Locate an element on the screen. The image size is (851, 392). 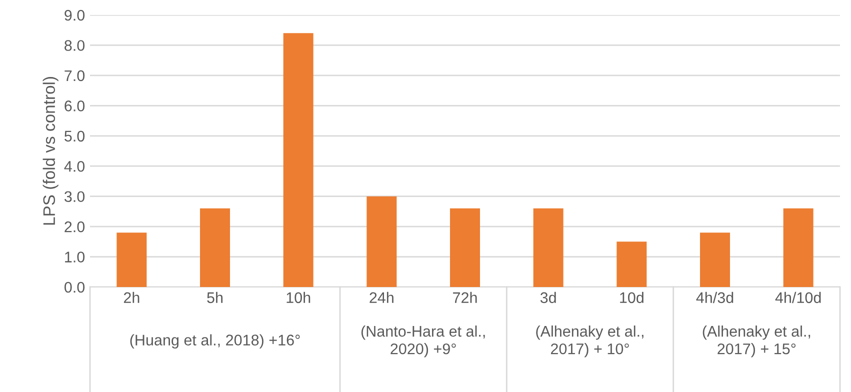
y-tick-label: 9.0 is located at coordinates (74, 15).